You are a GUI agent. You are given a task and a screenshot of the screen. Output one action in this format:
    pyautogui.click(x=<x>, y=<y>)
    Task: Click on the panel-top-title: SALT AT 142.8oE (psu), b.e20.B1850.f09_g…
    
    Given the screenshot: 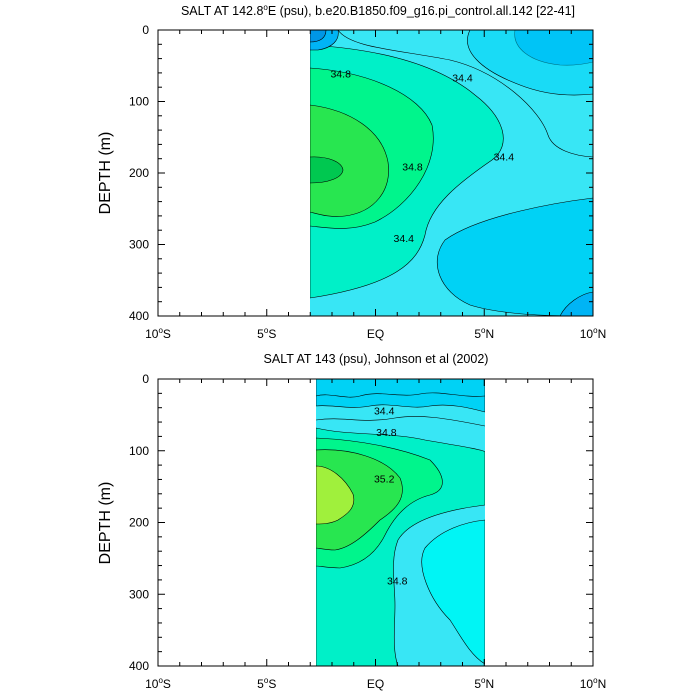 What is the action you would take?
    pyautogui.click(x=378, y=10)
    